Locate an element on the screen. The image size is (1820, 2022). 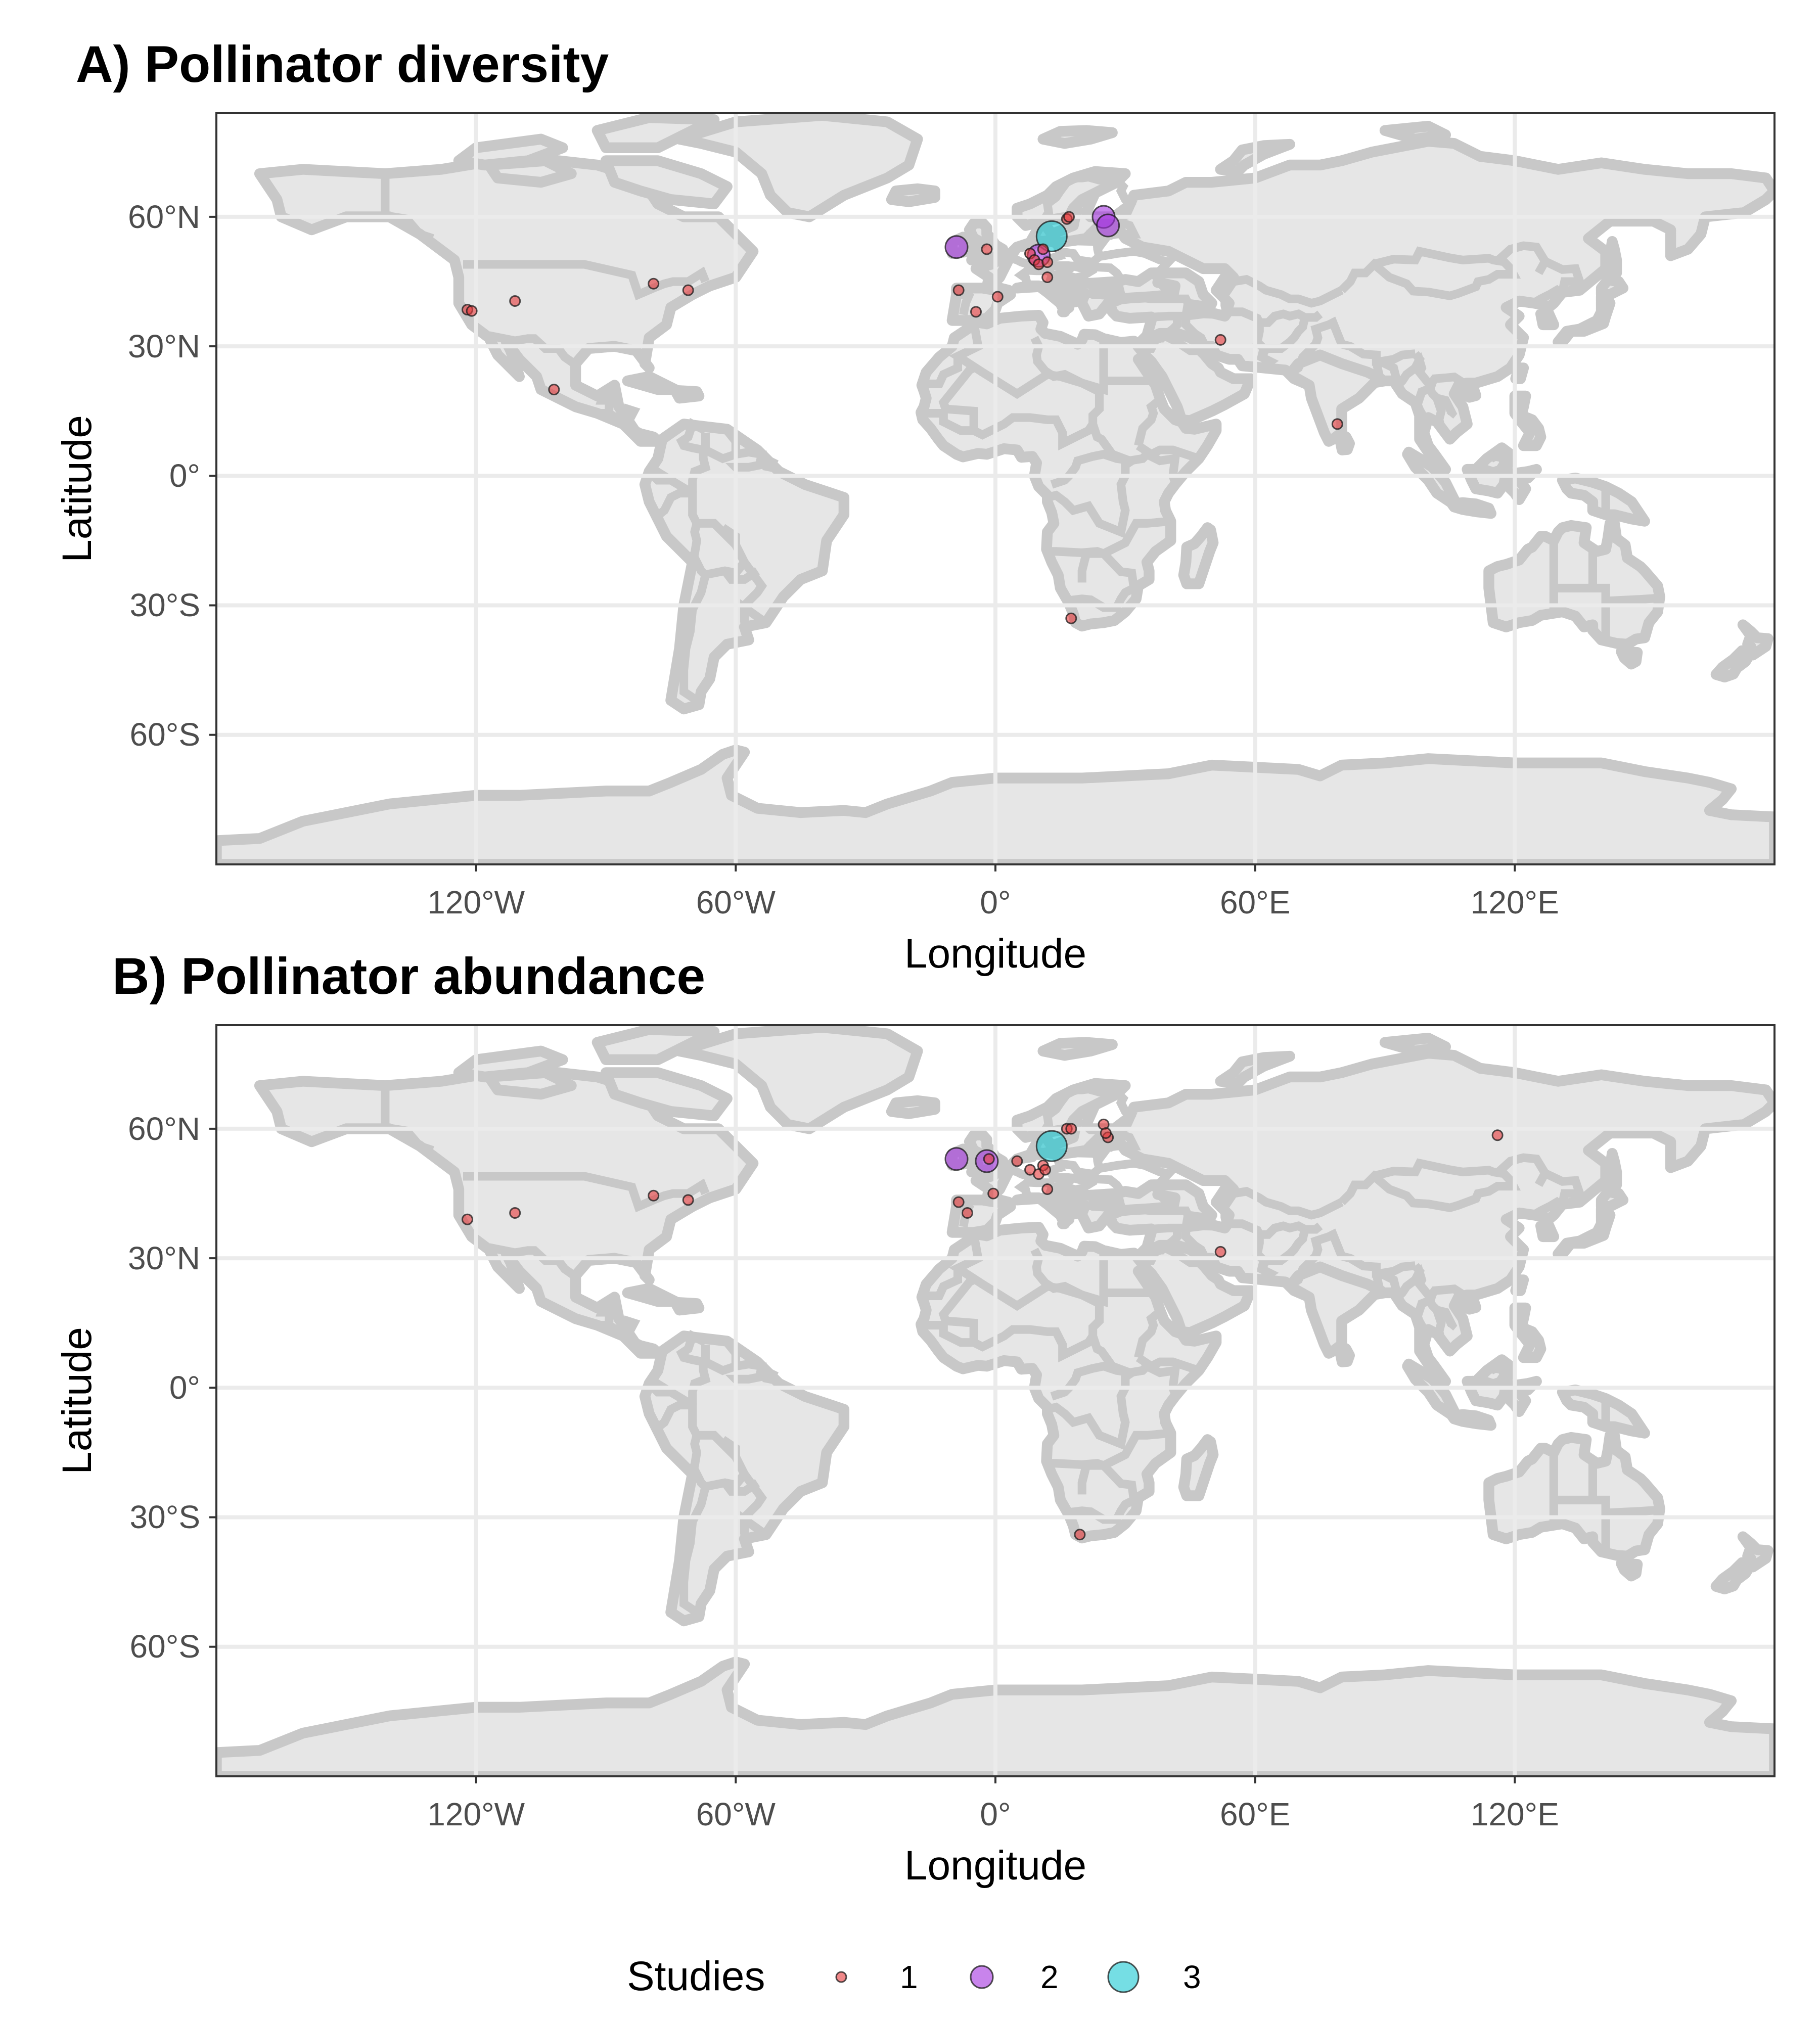
panel-b-title: B) Pollinator abundance is located at coordinates (408, 976).